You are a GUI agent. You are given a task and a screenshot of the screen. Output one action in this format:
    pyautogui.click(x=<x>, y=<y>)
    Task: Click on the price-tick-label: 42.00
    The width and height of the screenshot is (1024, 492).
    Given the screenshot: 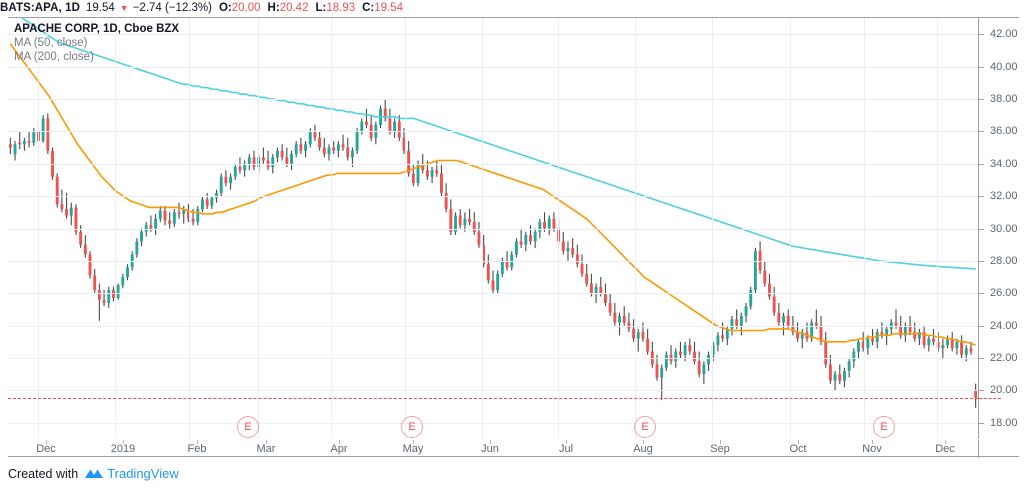 What is the action you would take?
    pyautogui.click(x=1004, y=34)
    